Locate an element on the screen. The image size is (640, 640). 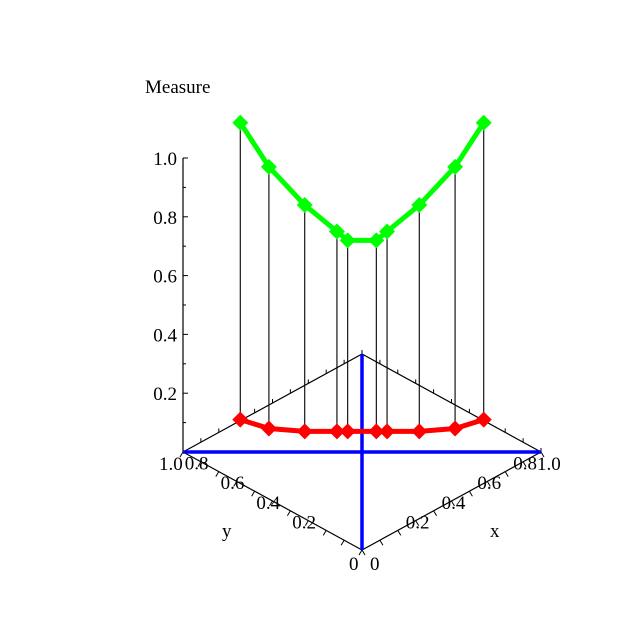
y-tick-label: 0.8 is located at coordinates (197, 464).